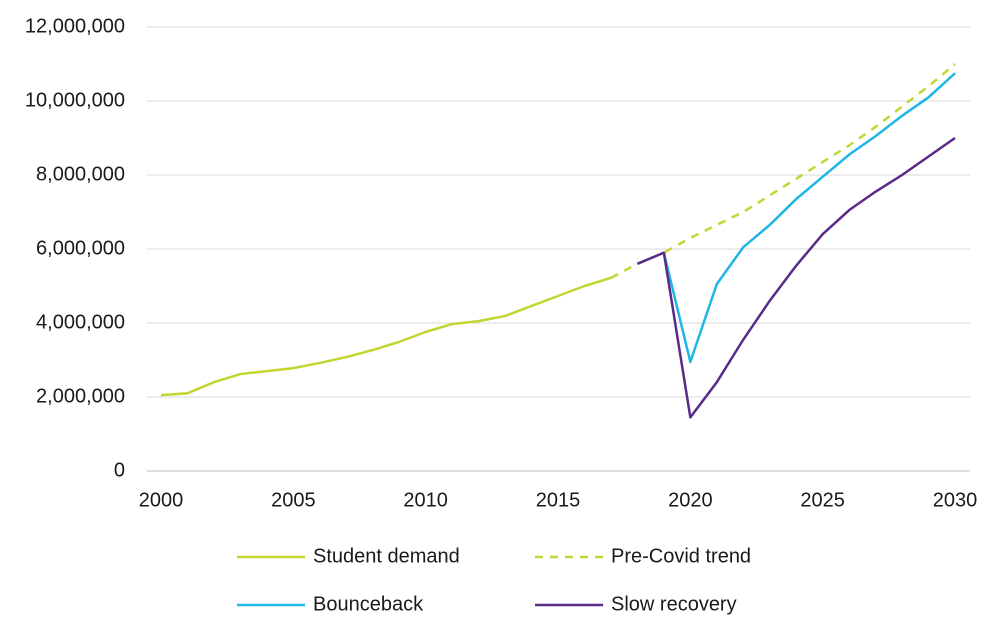  I want to click on x-tick-label: 2010, so click(425, 500).